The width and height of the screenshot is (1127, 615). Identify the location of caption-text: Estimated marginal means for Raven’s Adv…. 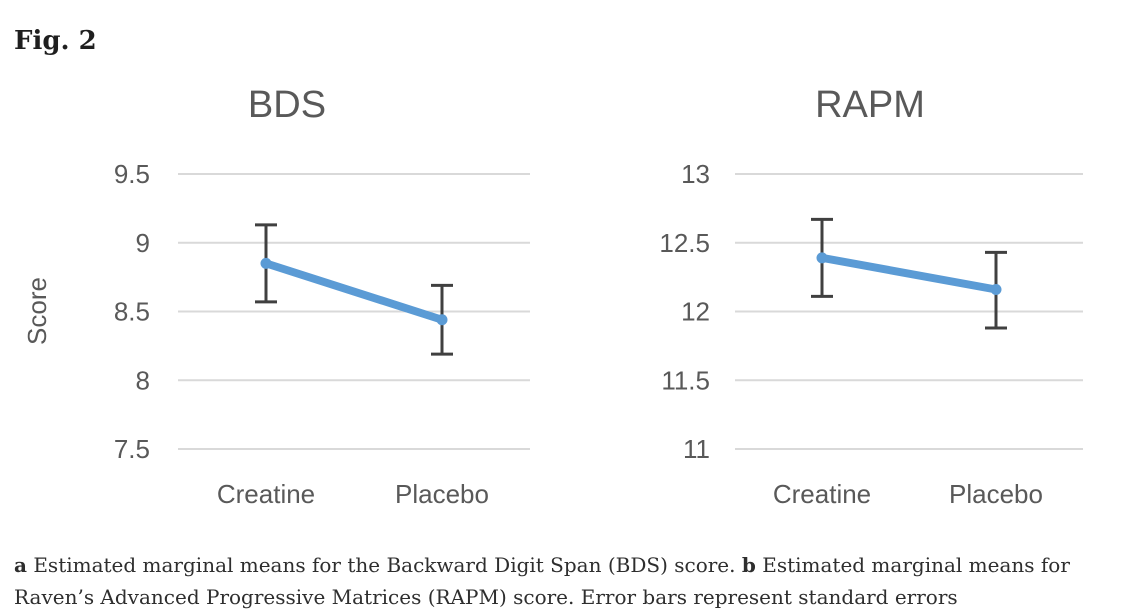
(542, 581).